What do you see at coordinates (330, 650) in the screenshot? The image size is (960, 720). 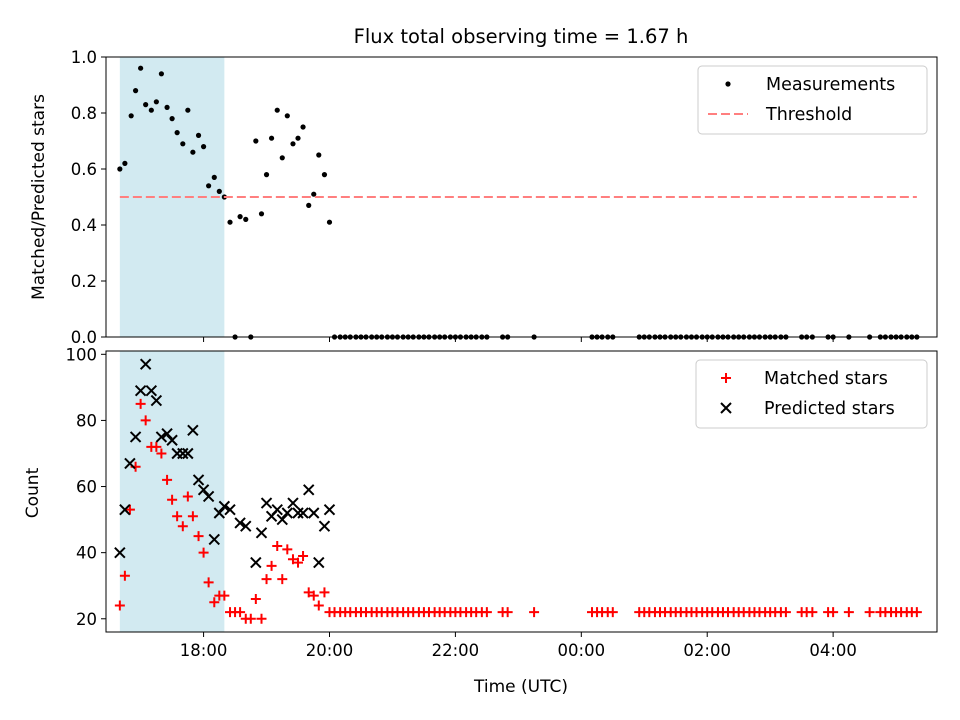 I see `x-tick-label: 20:00` at bounding box center [330, 650].